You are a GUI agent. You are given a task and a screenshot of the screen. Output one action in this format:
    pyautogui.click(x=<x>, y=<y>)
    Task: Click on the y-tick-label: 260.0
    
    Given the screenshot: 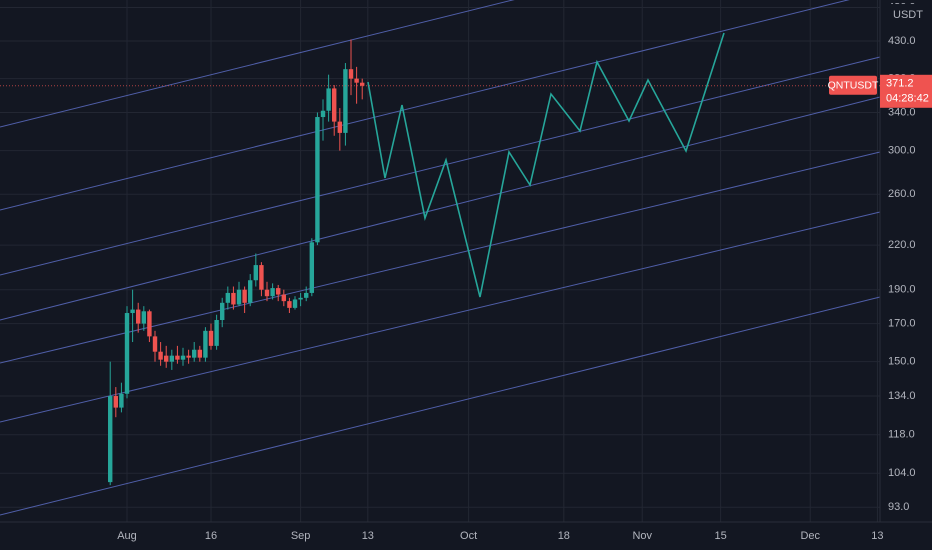 What is the action you would take?
    pyautogui.click(x=902, y=194)
    